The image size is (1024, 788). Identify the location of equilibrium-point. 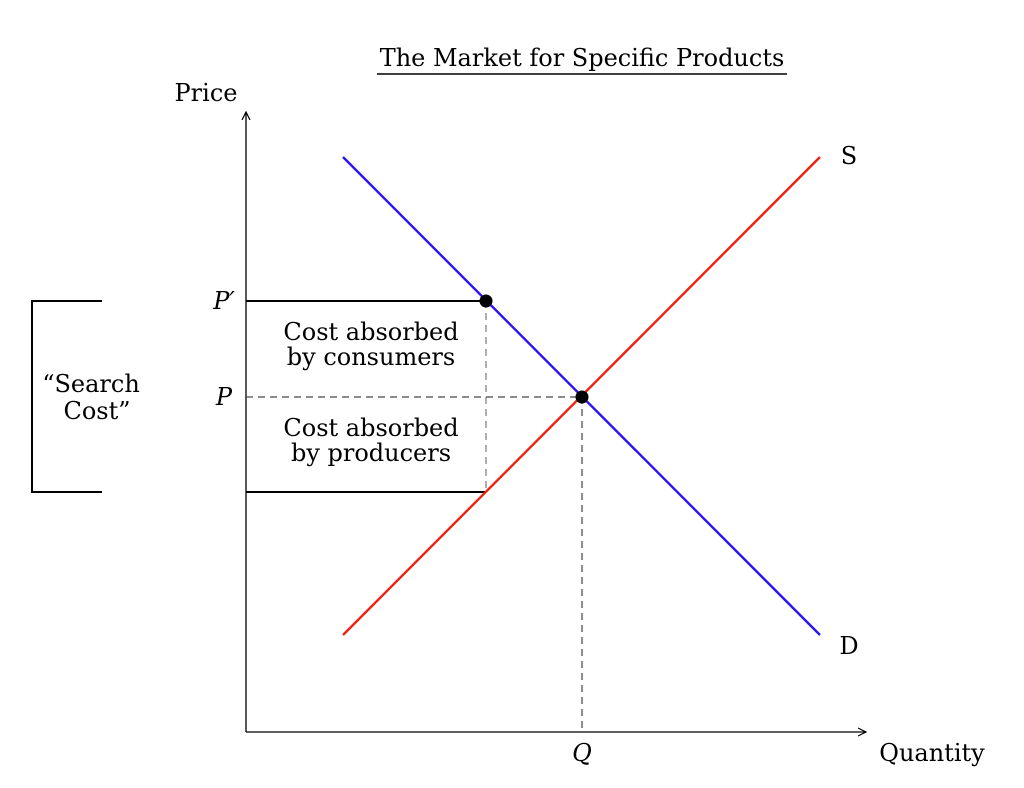
(582, 397).